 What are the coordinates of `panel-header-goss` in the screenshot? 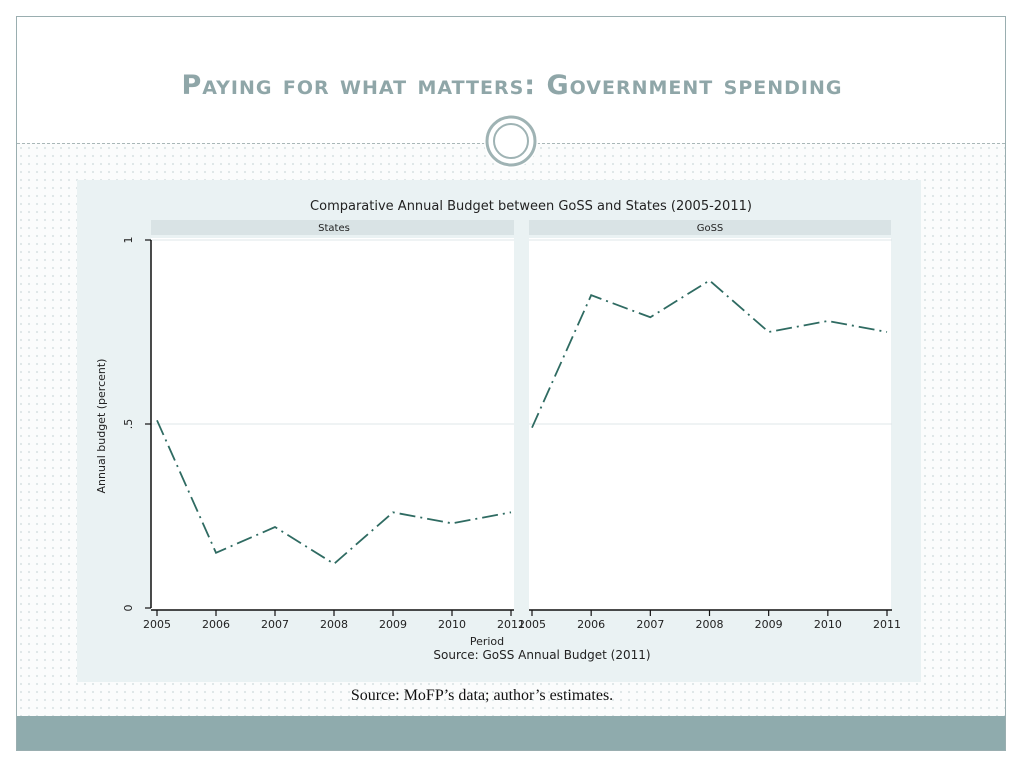 It's located at (710, 227).